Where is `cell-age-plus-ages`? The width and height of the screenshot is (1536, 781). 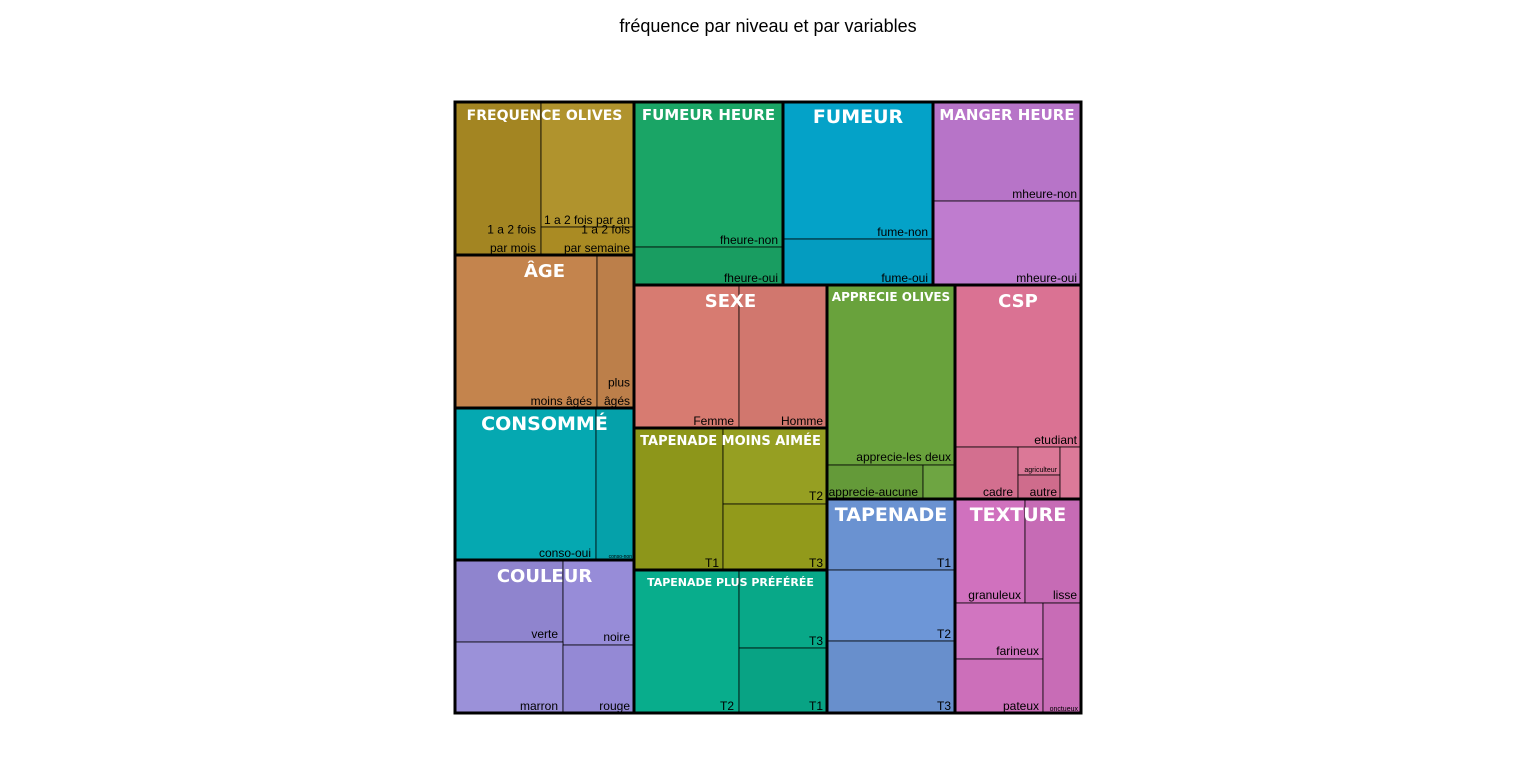
cell-age-plus-ages is located at coordinates (615, 331).